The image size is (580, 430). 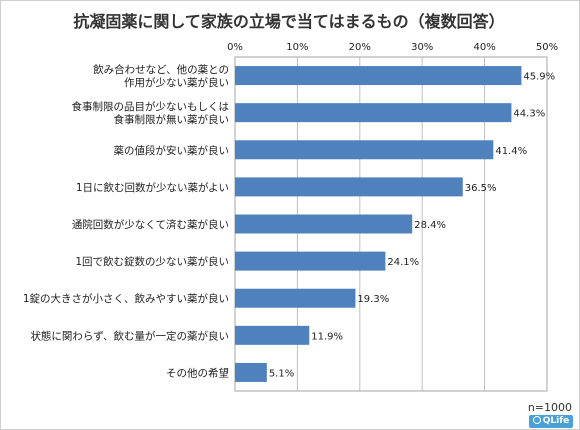 I want to click on data-label: 19.3%, so click(x=373, y=299).